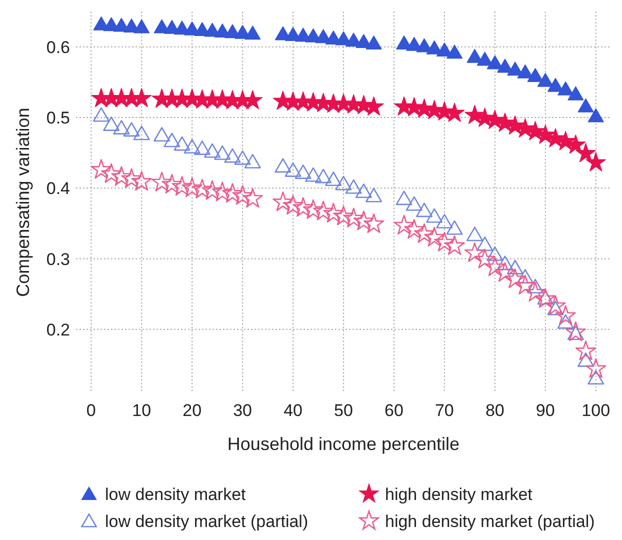 Image resolution: width=622 pixels, height=540 pixels. What do you see at coordinates (142, 410) in the screenshot?
I see `x-tick-label: 10` at bounding box center [142, 410].